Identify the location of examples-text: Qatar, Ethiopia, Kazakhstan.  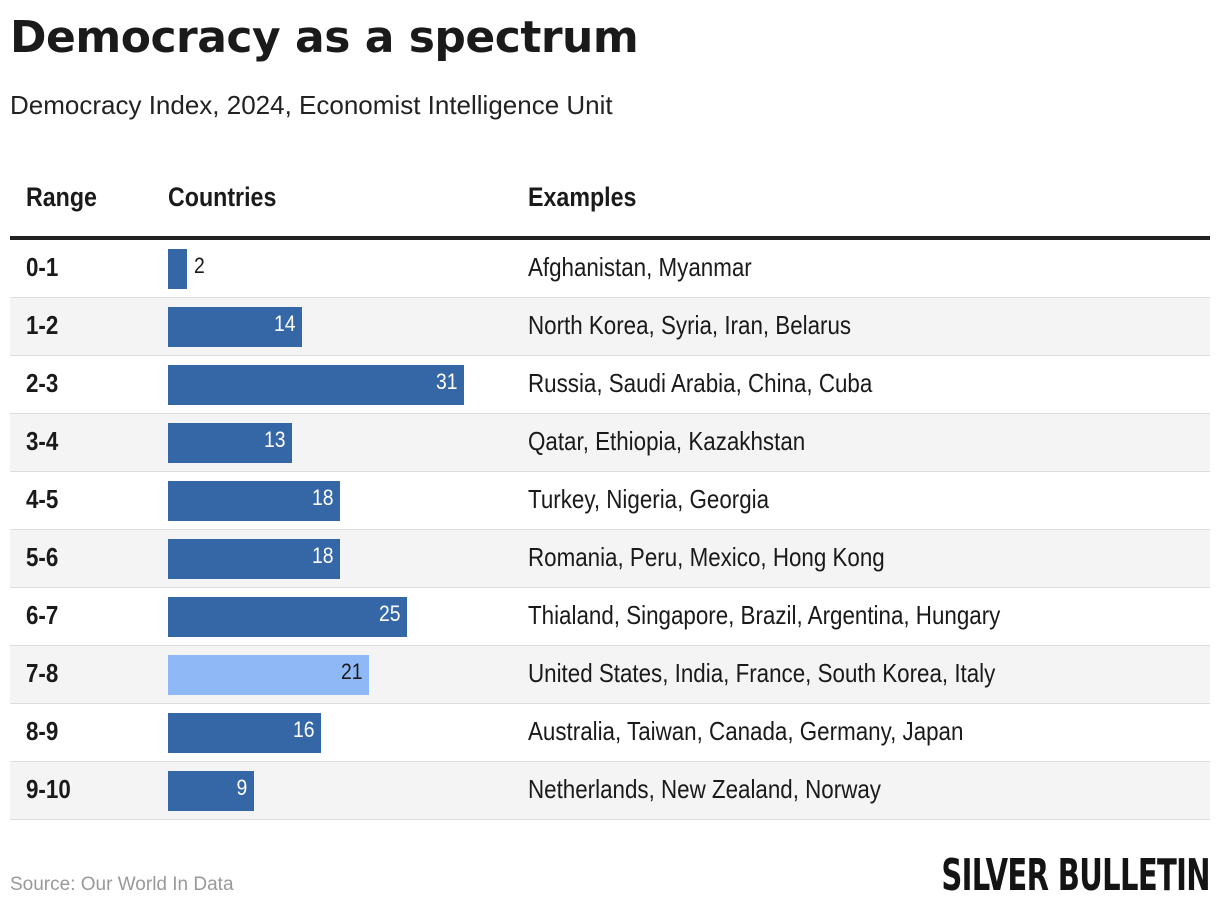
(667, 441).